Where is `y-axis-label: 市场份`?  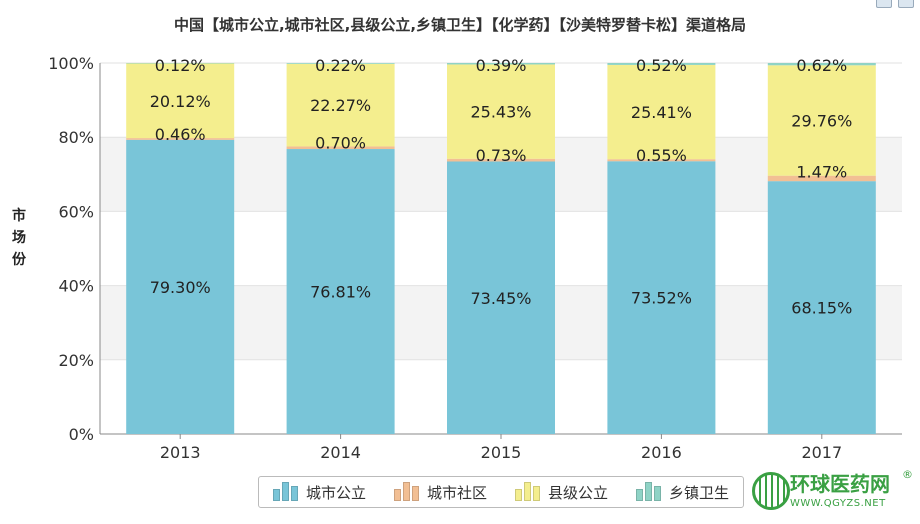 y-axis-label: 市场份 is located at coordinates (19, 238).